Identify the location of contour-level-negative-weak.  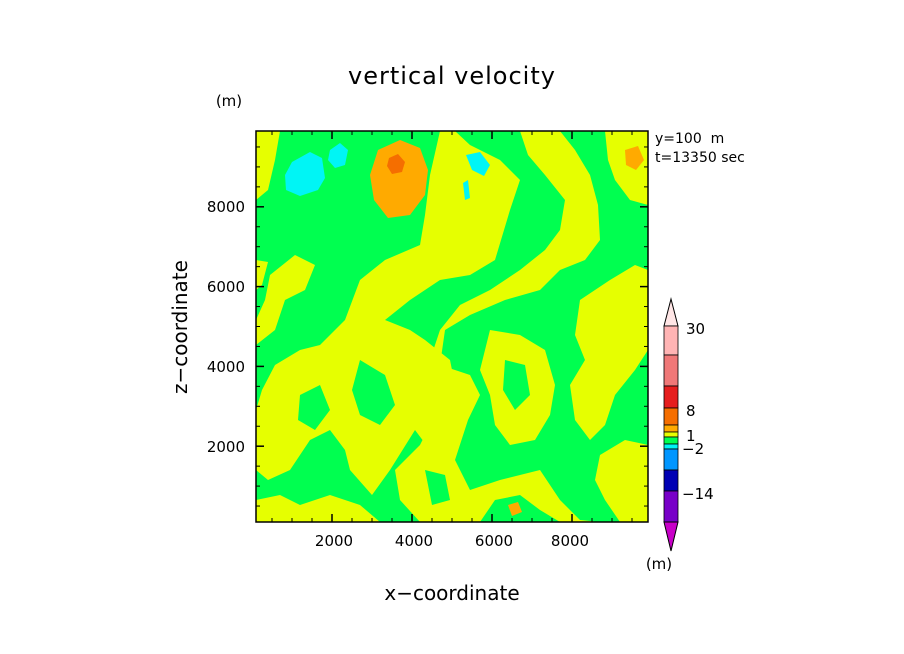
(387, 171).